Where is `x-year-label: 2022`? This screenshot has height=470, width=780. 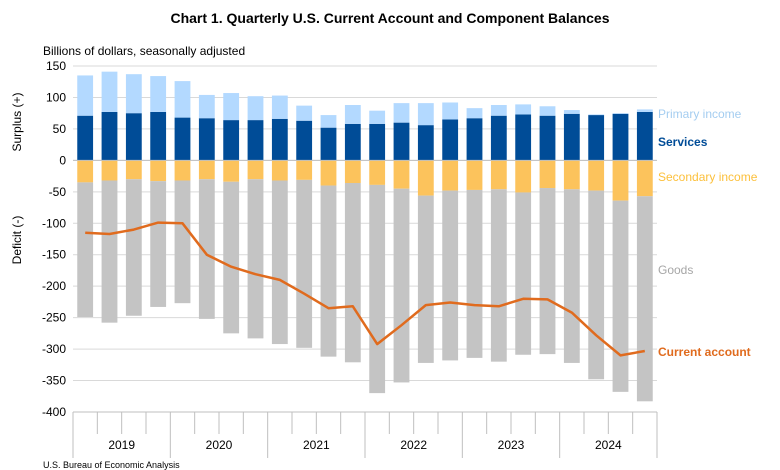 x-year-label: 2022 is located at coordinates (413, 445).